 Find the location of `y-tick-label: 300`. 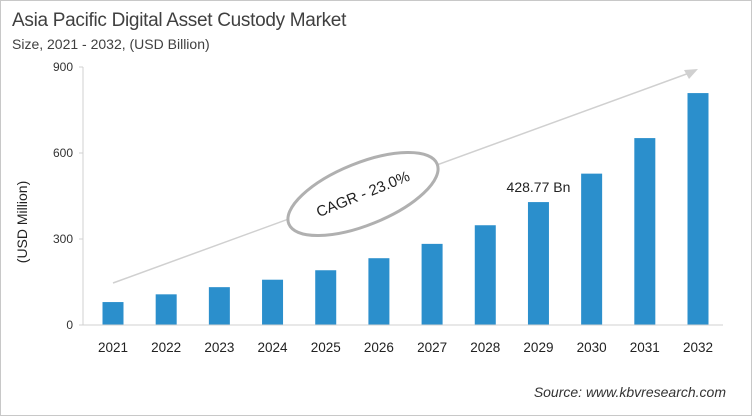

y-tick-label: 300 is located at coordinates (63, 239).